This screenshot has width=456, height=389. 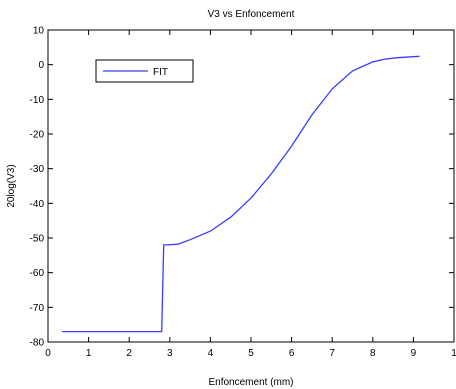 I want to click on chart-title: V3 vs Enfoncement, so click(x=251, y=14).